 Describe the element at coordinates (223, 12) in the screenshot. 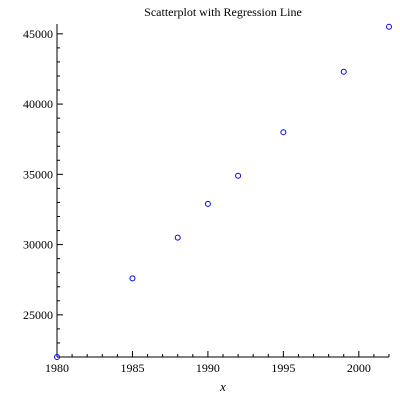

I see `chart-title: Scatterplot with Regression Line` at that location.